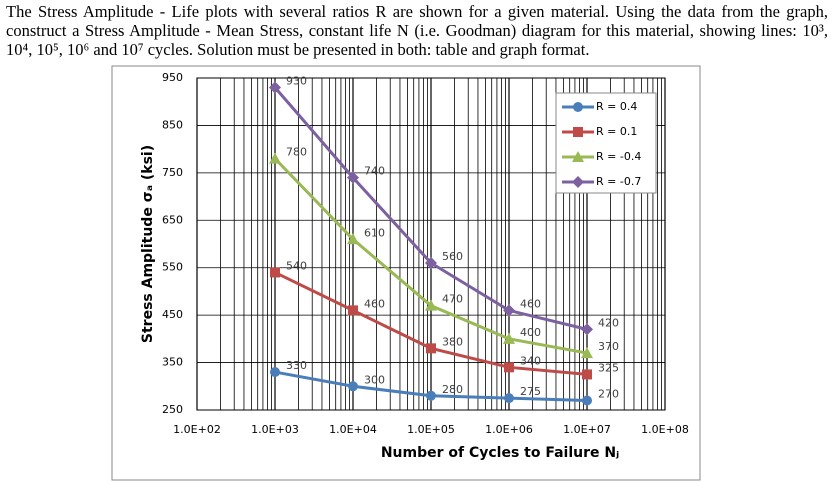 The image size is (835, 486). I want to click on y-tick-label: 350, so click(172, 362).